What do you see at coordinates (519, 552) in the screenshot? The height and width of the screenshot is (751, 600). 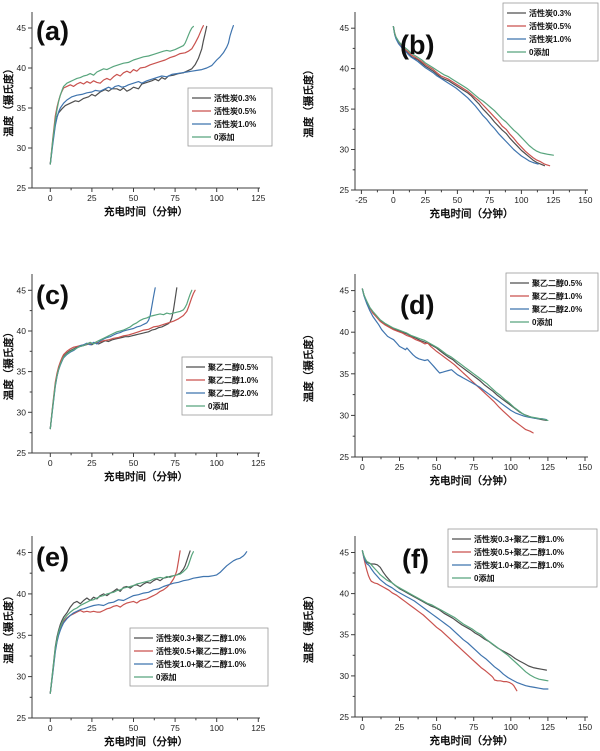 I see `svg-text: 活性炭0.5+聚乙二醇1.0%` at bounding box center [519, 552].